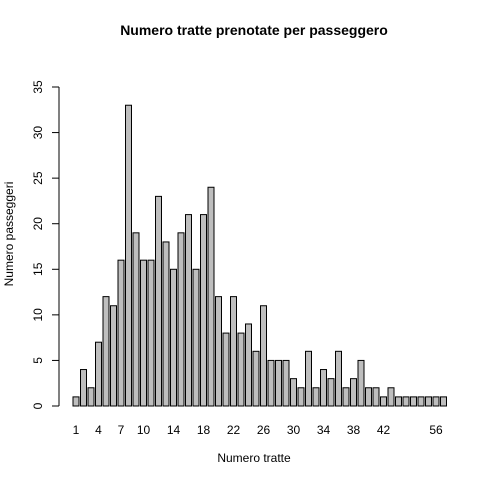  What do you see at coordinates (38, 360) in the screenshot?
I see `y-tick-label: 5` at bounding box center [38, 360].